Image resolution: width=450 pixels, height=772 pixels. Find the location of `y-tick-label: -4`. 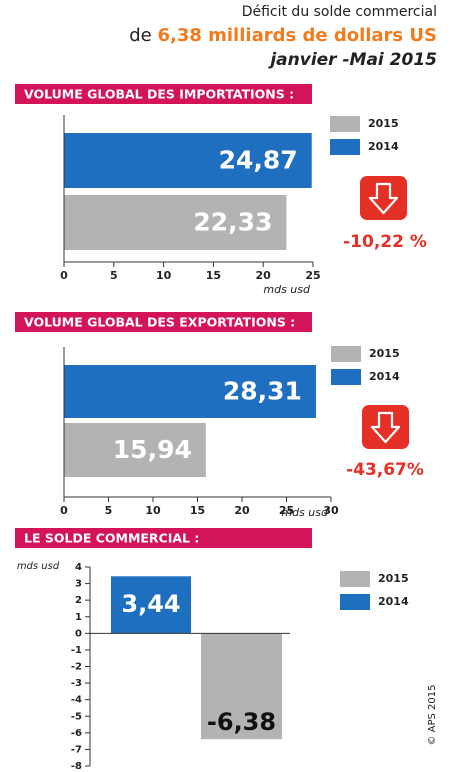

y-tick-label: -4 is located at coordinates (76, 700).